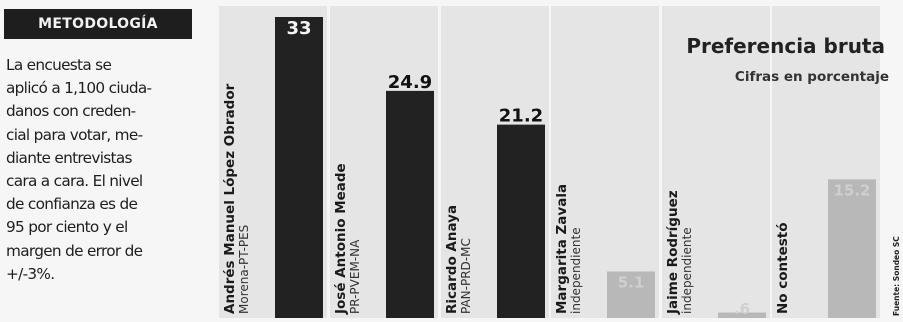  I want to click on candidate-name: No contestó, so click(783, 268).